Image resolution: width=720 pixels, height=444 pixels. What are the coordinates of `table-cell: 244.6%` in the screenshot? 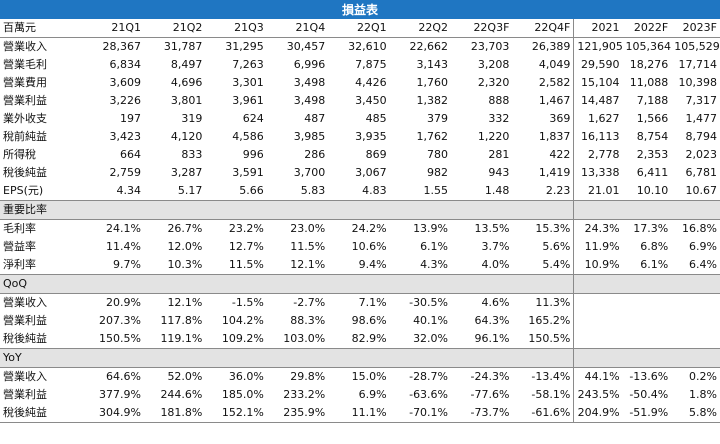 It's located at (181, 394).